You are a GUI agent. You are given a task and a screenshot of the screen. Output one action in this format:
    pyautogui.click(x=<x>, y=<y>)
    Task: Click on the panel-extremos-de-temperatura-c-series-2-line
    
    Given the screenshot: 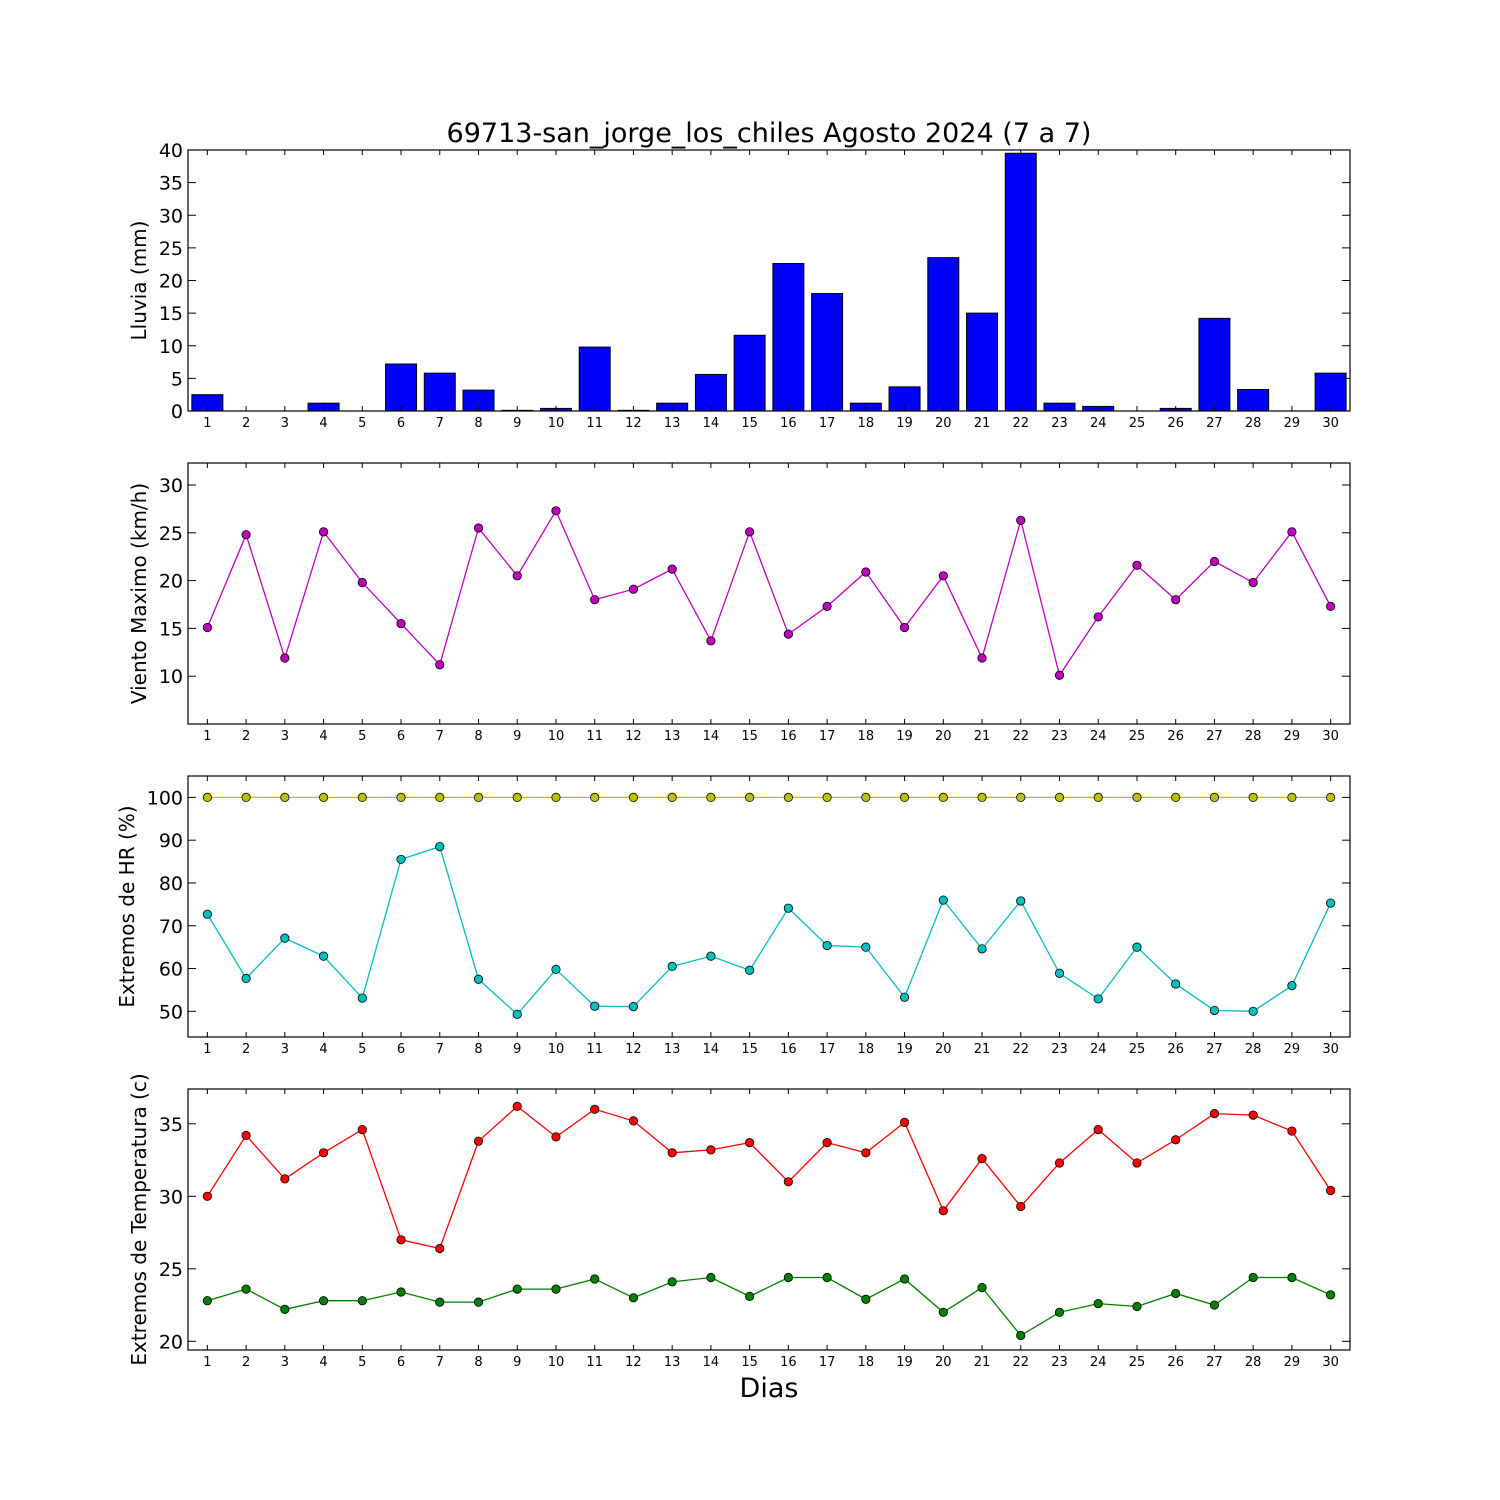 What is the action you would take?
    pyautogui.click(x=769, y=1306)
    